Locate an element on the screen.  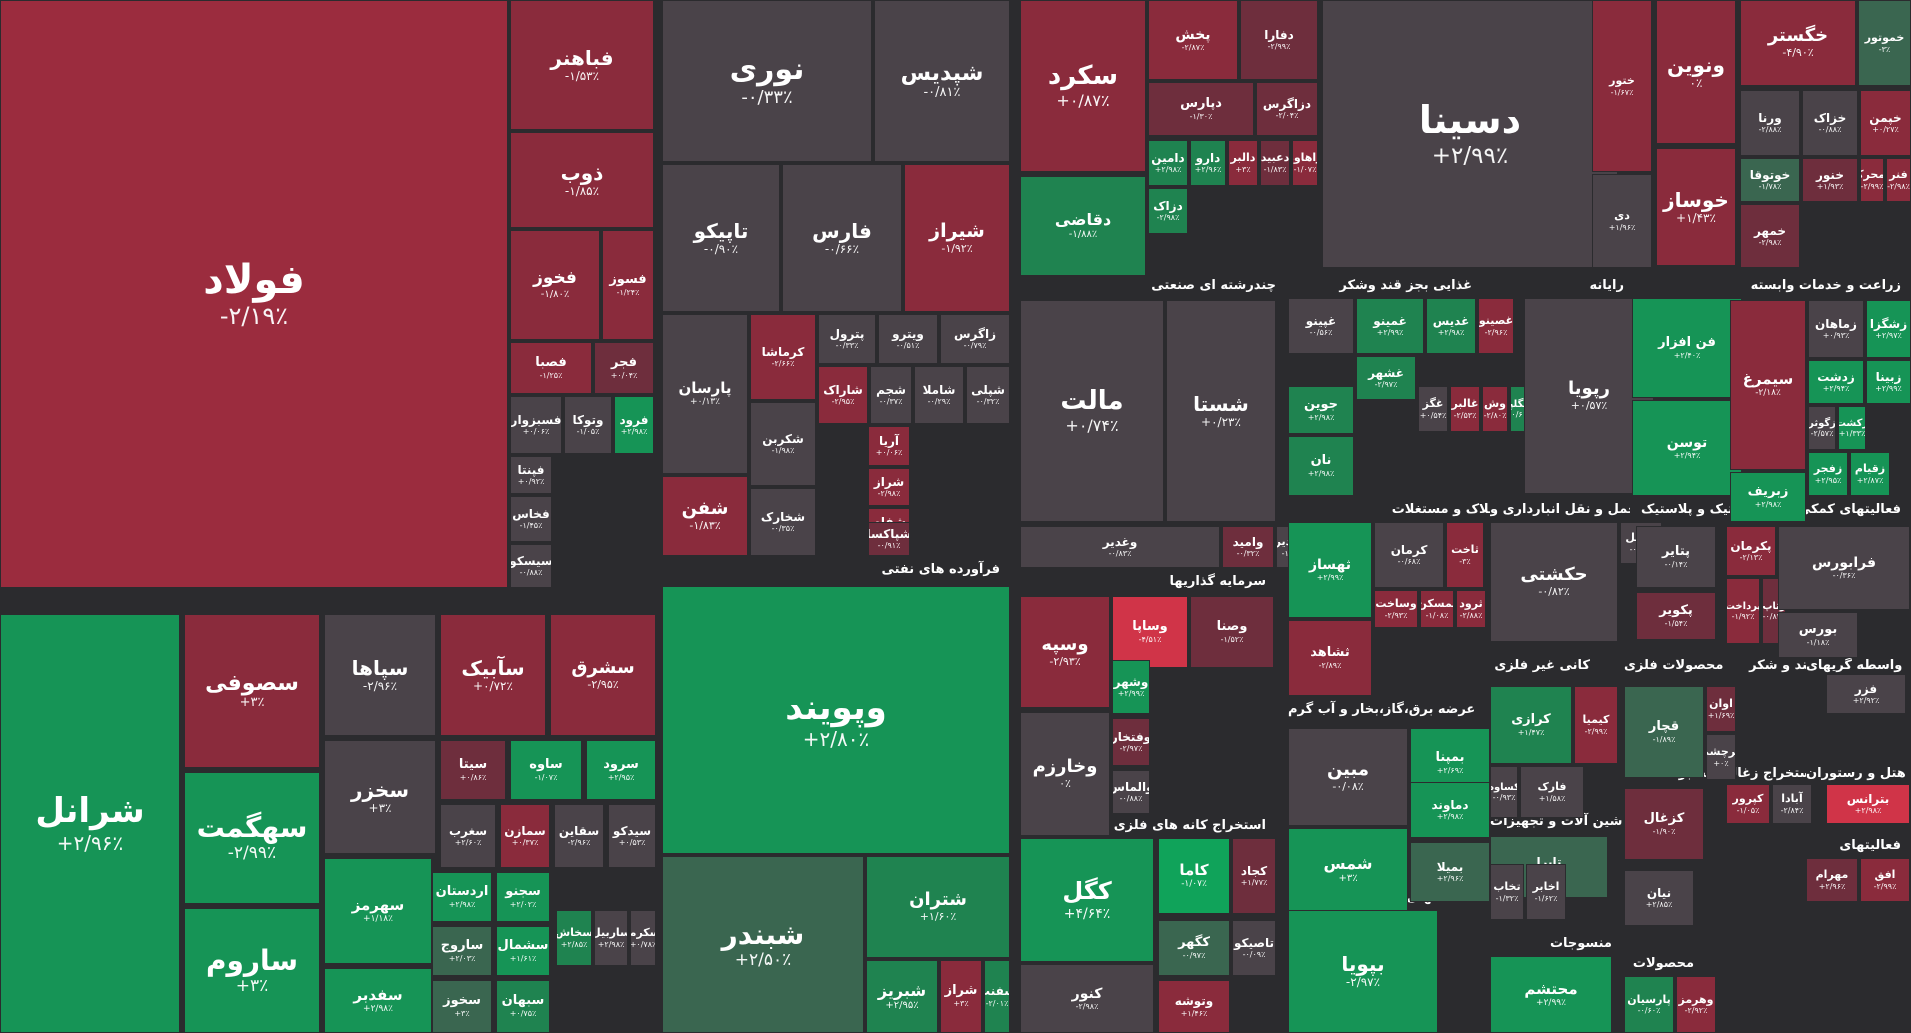
stock-tile: وتوکا -۱/۰۵٪ is located at coordinates (588, 425).